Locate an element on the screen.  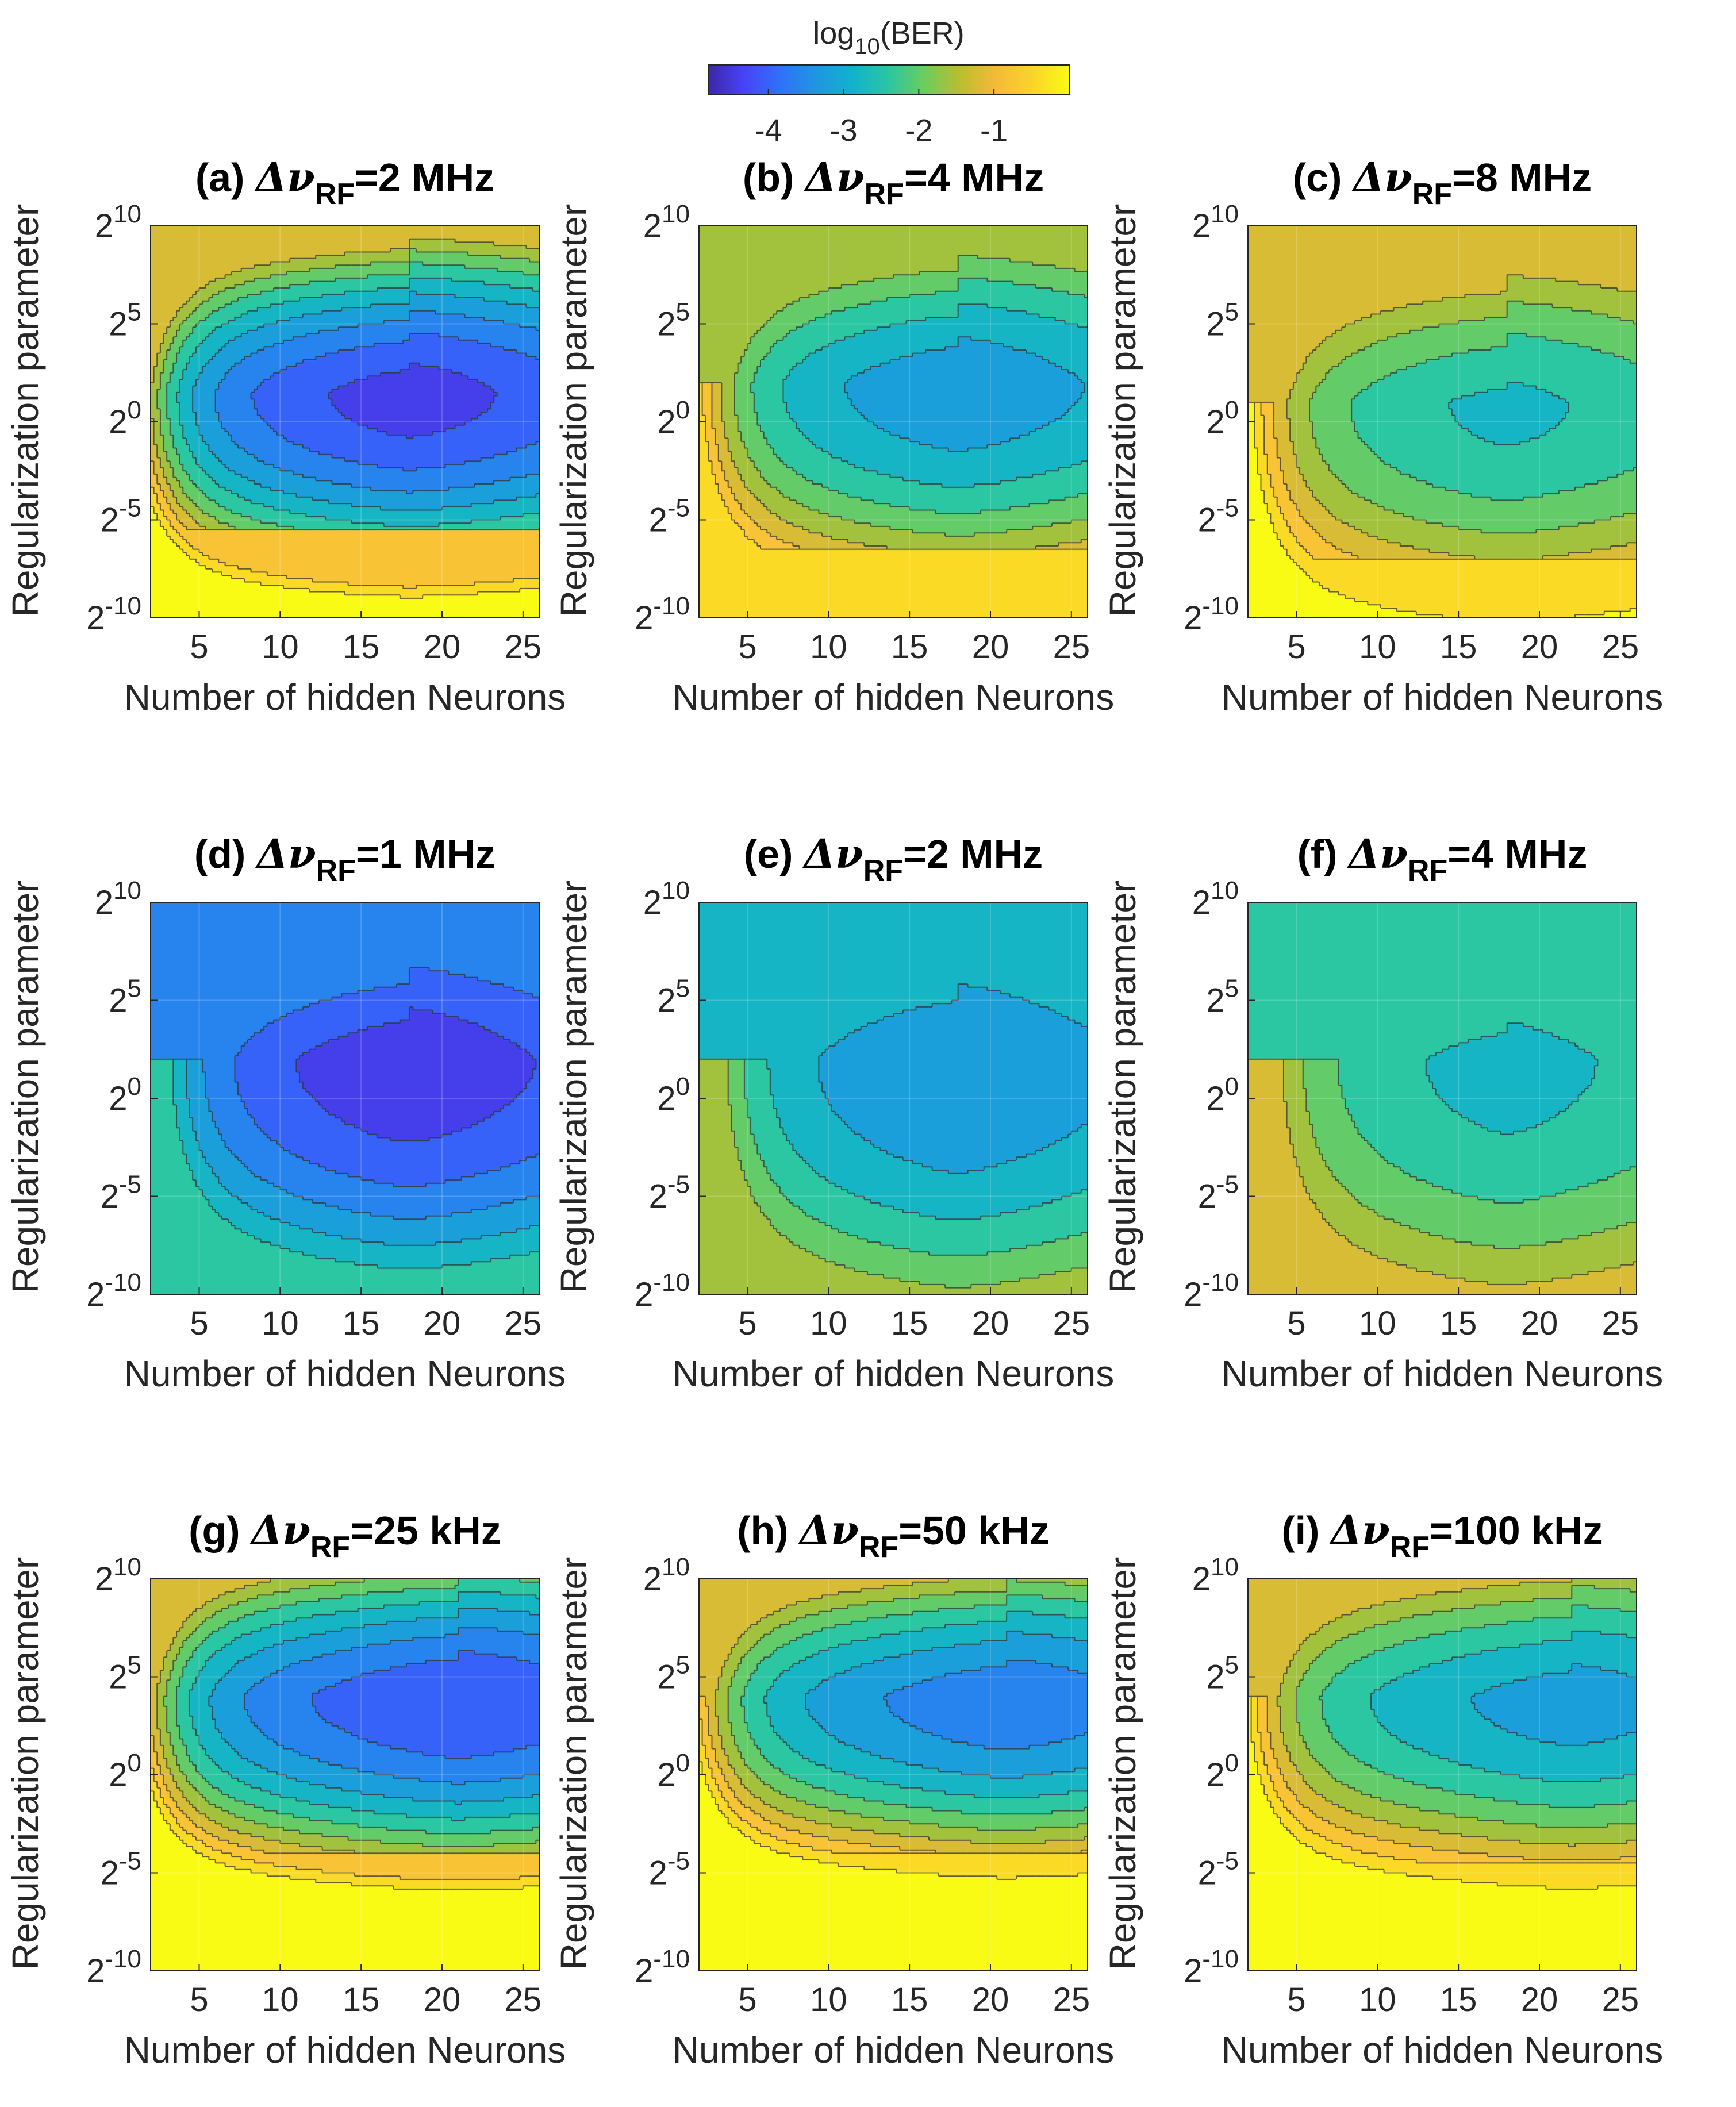
panel-title: (i) ΔνRF=100 kHz is located at coordinates (1442, 1535).